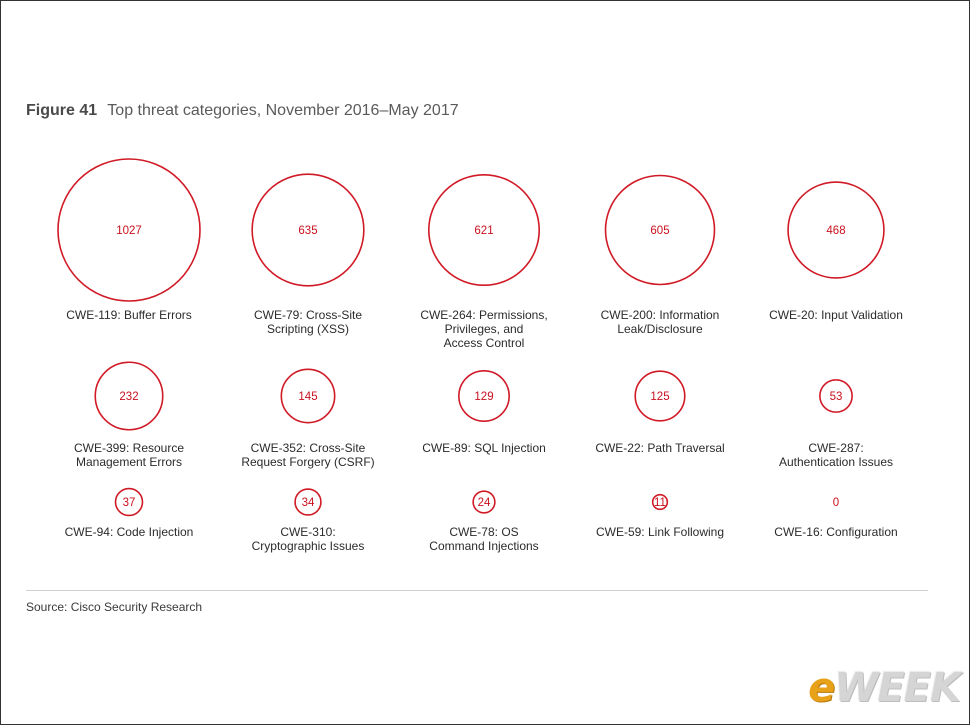 The width and height of the screenshot is (970, 725). Describe the element at coordinates (836, 455) in the screenshot. I see `bubble-label: CWE-287: Authentication Issues` at that location.